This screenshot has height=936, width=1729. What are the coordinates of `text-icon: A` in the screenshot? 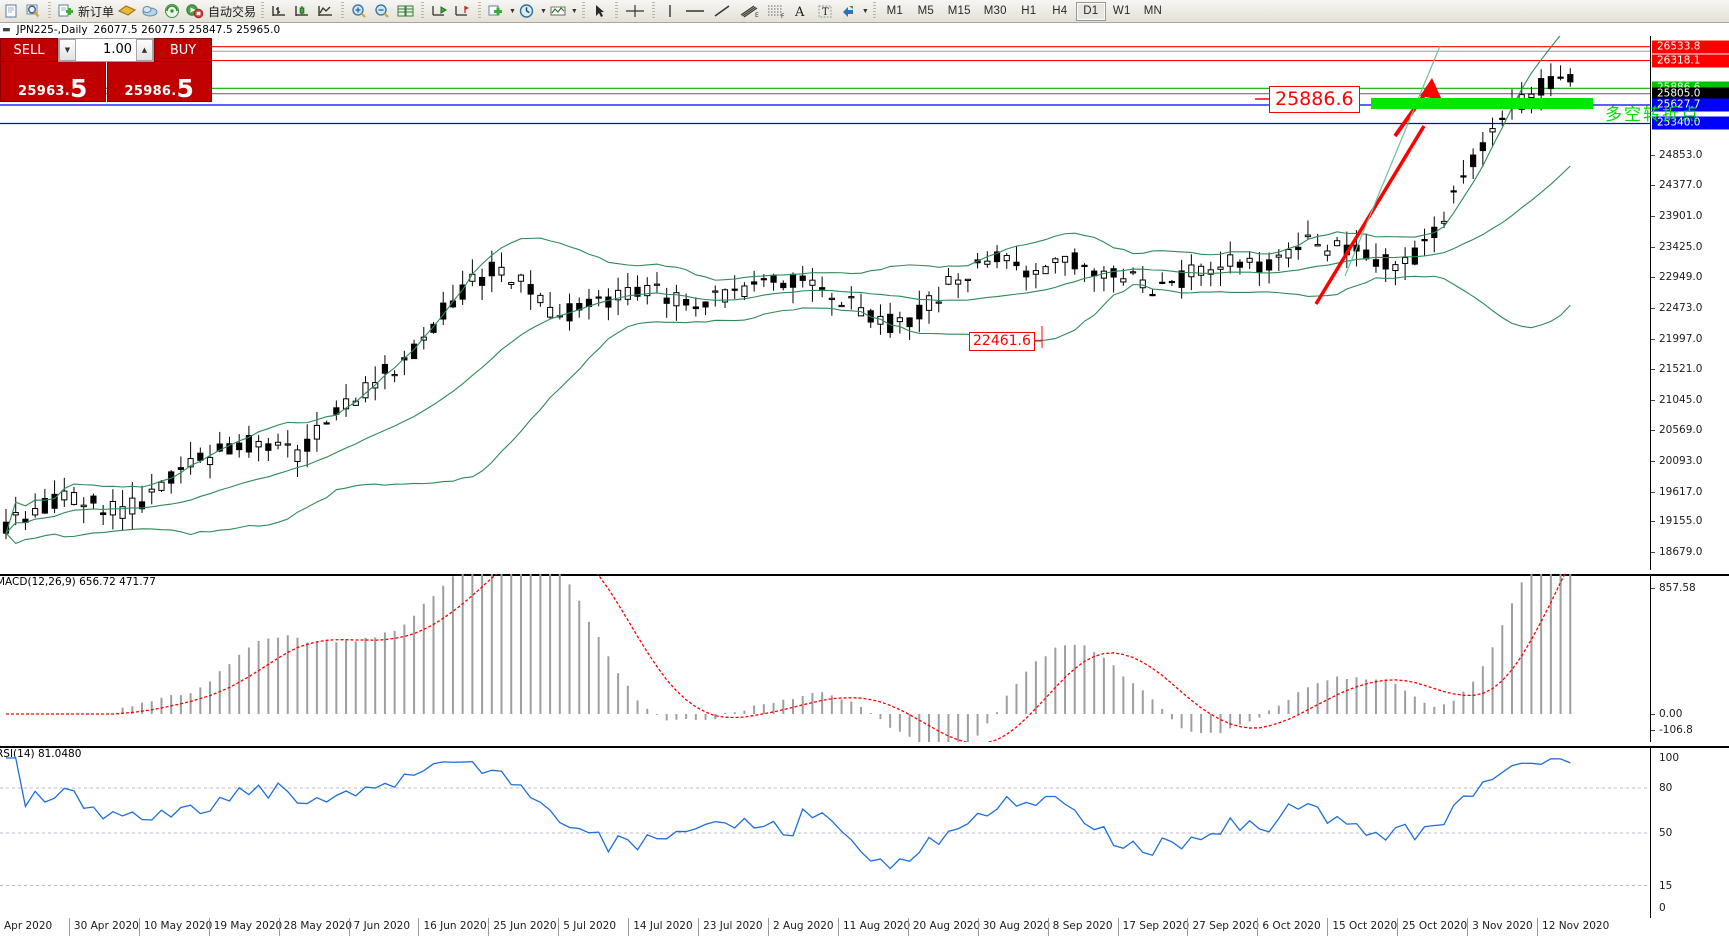 It's located at (801, 11).